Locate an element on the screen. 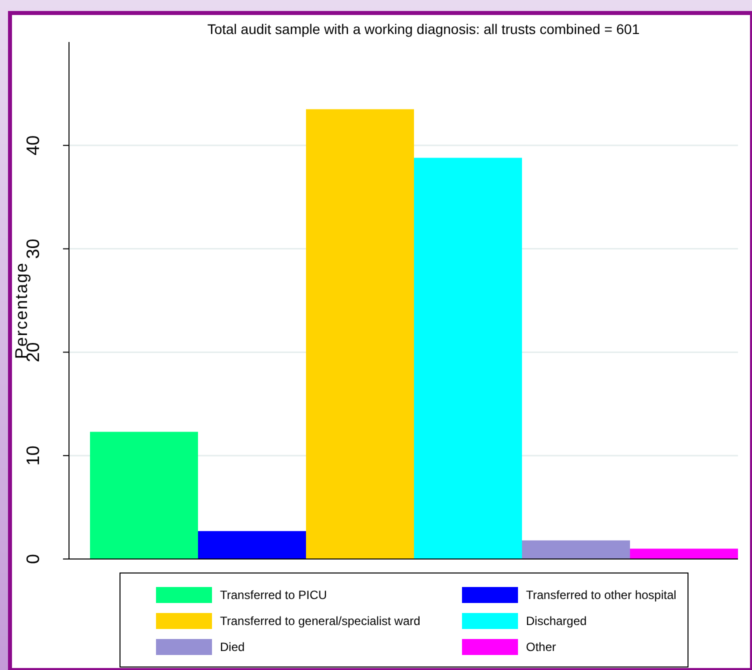  legend-label: Transferred to general/specialist ward is located at coordinates (320, 621).